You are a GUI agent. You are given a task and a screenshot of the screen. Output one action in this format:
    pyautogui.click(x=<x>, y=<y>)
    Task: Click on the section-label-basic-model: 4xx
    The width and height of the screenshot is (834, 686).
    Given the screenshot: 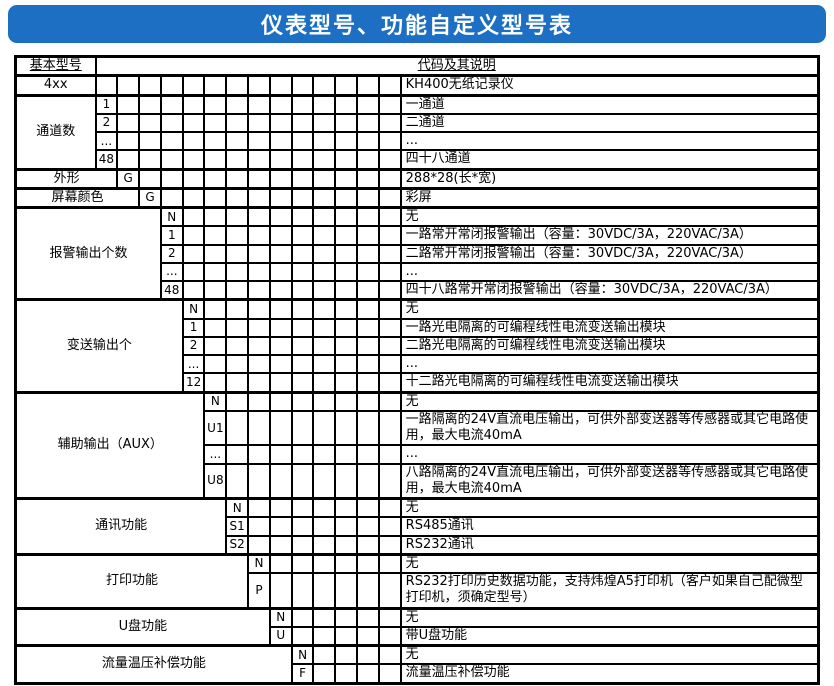 What is the action you would take?
    pyautogui.click(x=55, y=85)
    